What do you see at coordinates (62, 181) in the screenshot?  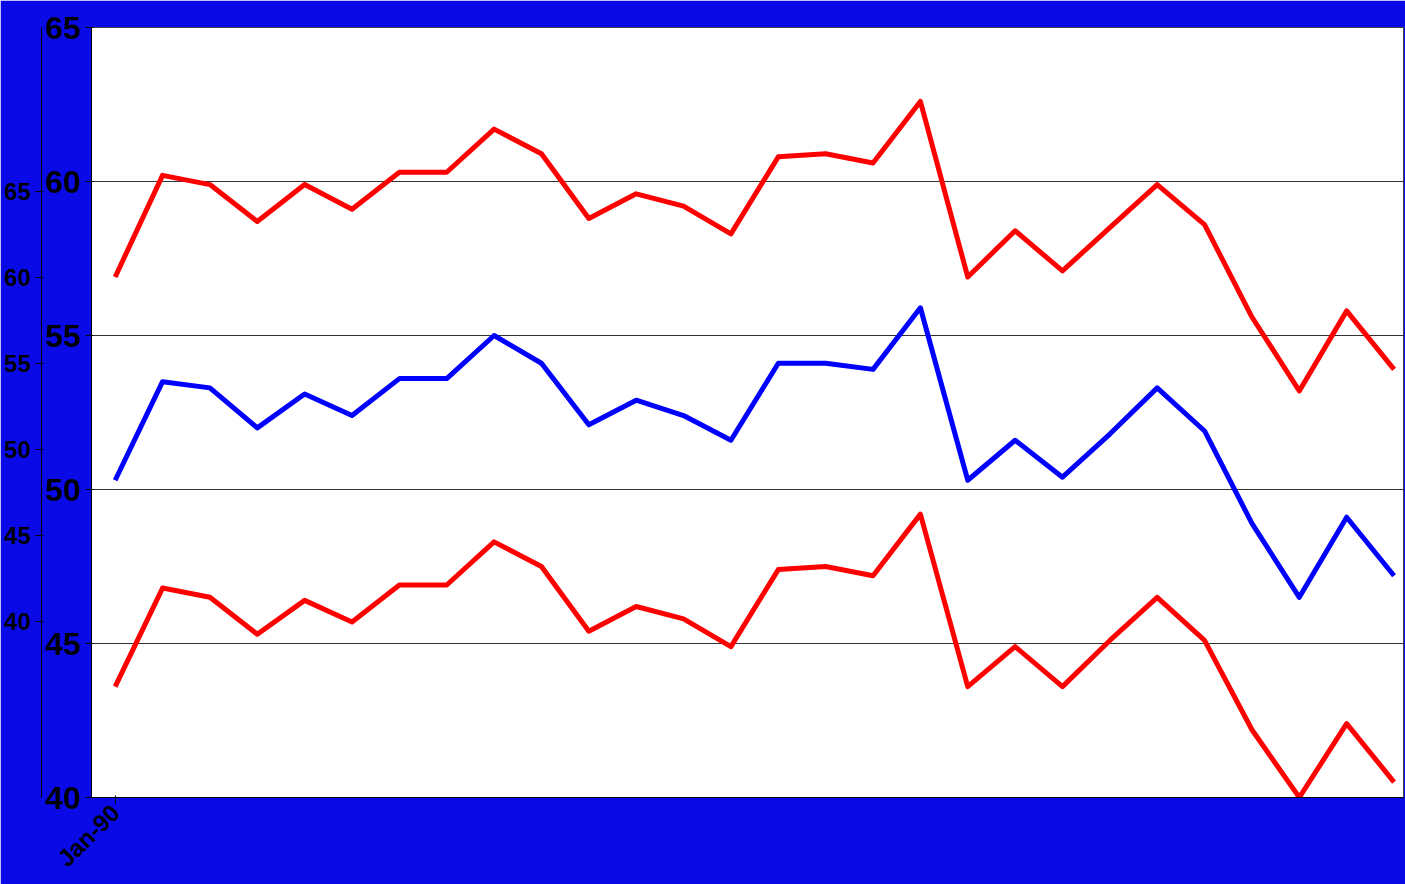 I see `y-tick-label: 60` at bounding box center [62, 181].